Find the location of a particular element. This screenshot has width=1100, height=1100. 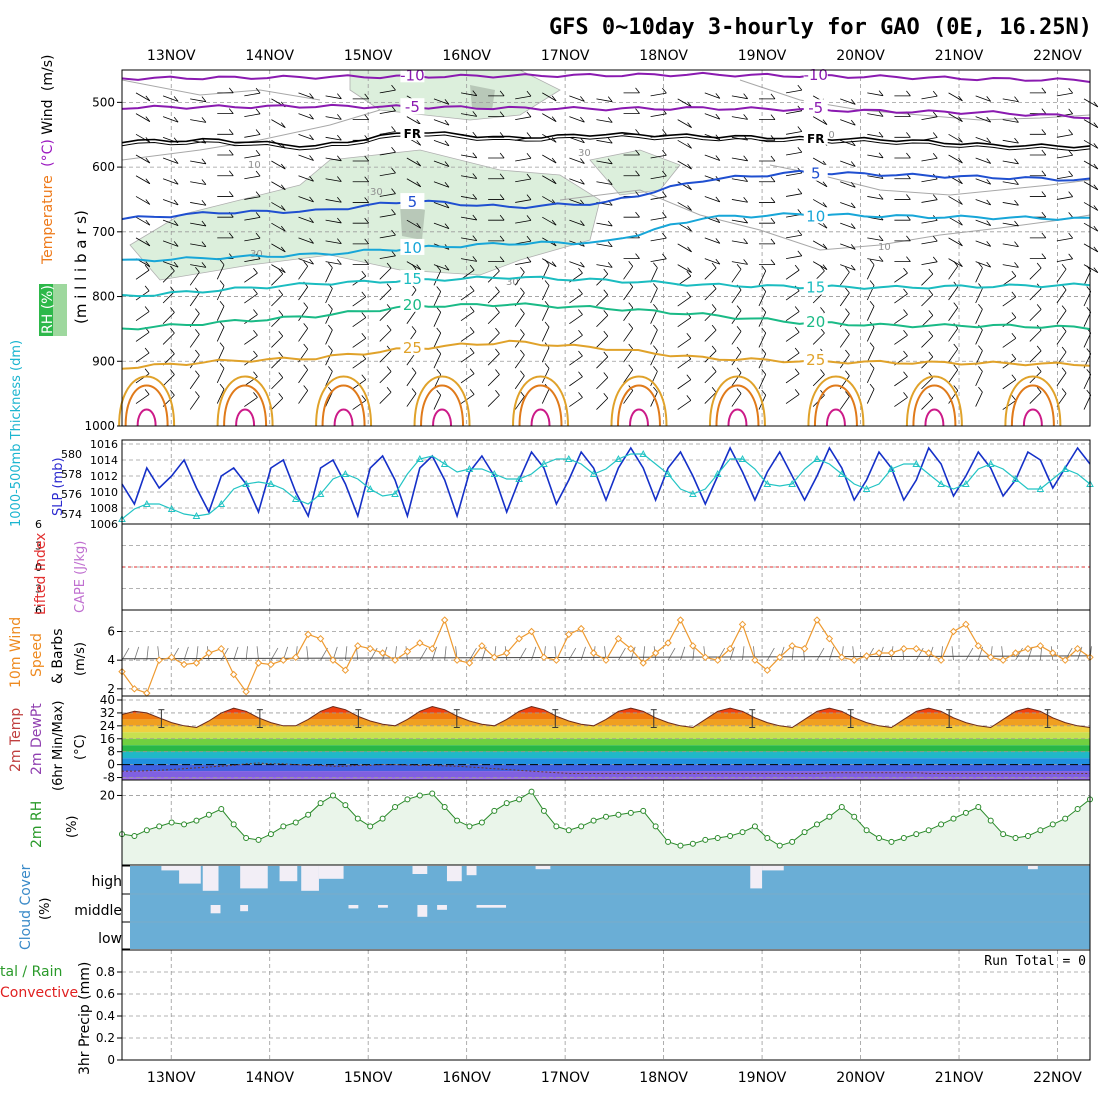

isotherm-surface-arch is located at coordinates (737, 401).